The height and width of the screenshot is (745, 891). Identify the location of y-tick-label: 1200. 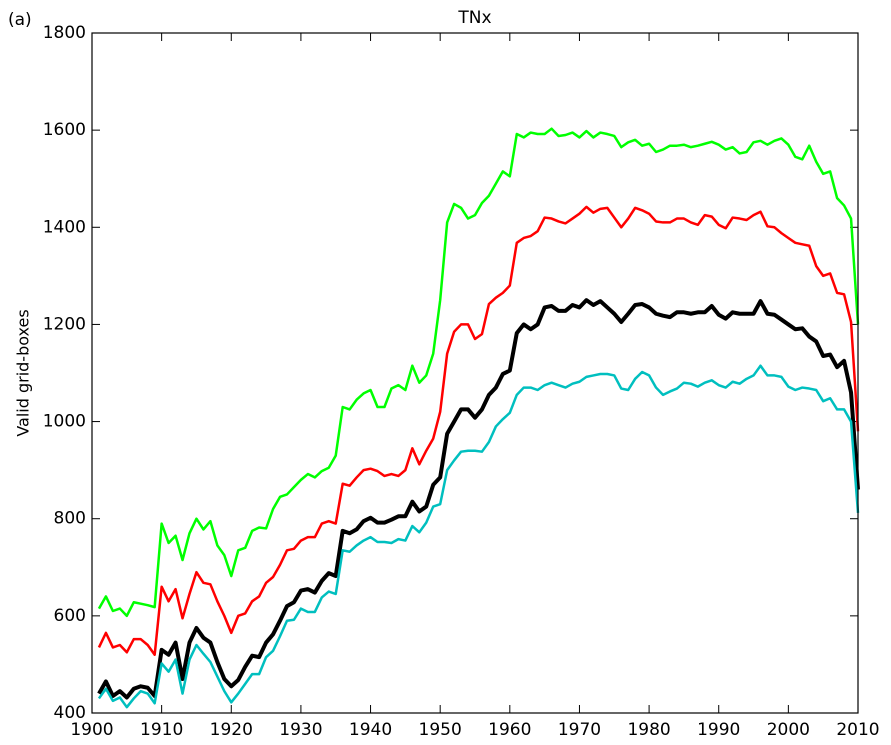
(64, 324).